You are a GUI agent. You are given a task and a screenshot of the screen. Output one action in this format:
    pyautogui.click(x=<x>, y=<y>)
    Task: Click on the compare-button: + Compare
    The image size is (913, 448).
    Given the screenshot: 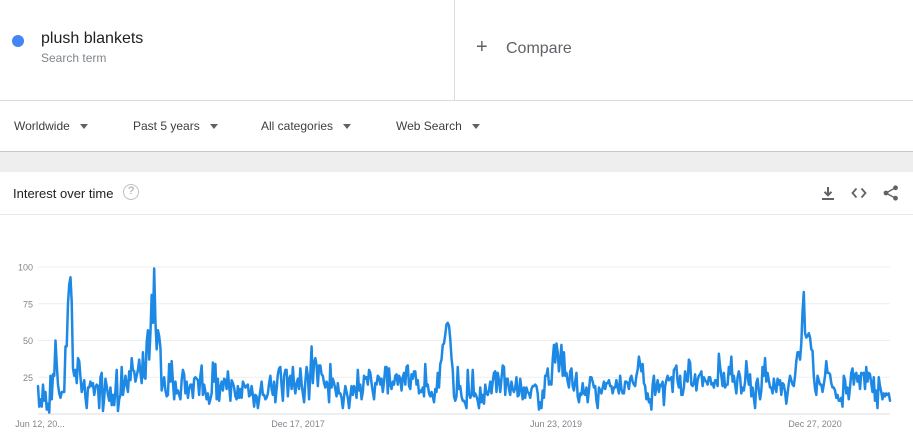 What is the action you would take?
    pyautogui.click(x=684, y=50)
    